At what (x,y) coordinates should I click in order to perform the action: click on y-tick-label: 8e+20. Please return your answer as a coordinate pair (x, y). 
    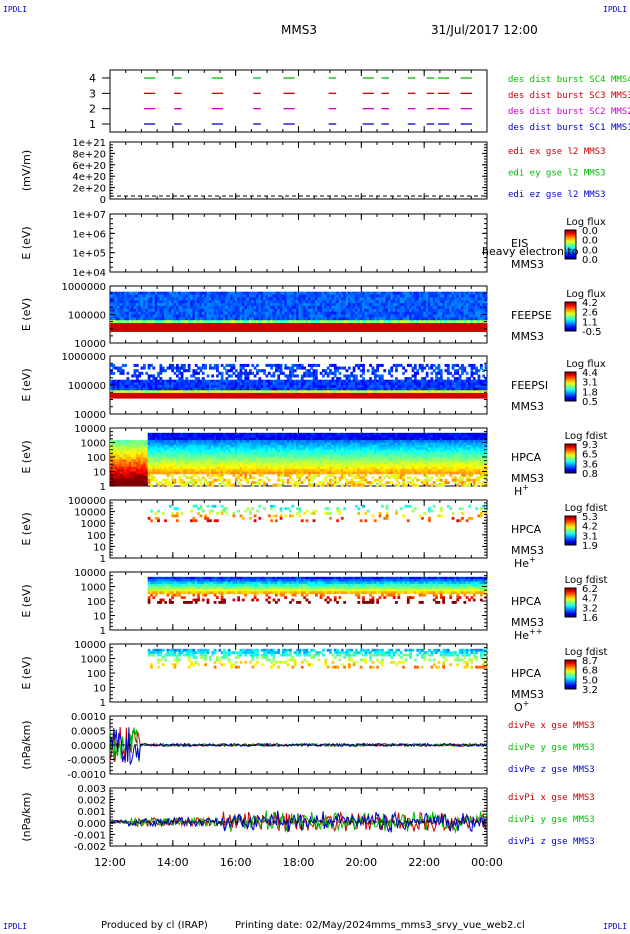
    Looking at the image, I should click on (89, 154).